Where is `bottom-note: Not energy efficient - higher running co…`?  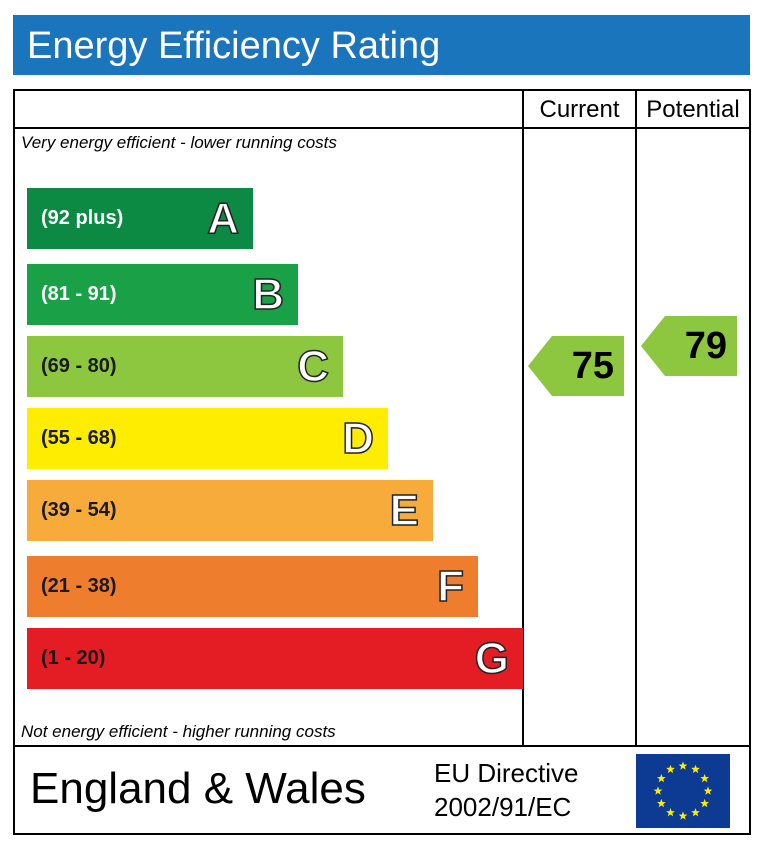
bottom-note: Not energy efficient - higher running co… is located at coordinates (178, 731).